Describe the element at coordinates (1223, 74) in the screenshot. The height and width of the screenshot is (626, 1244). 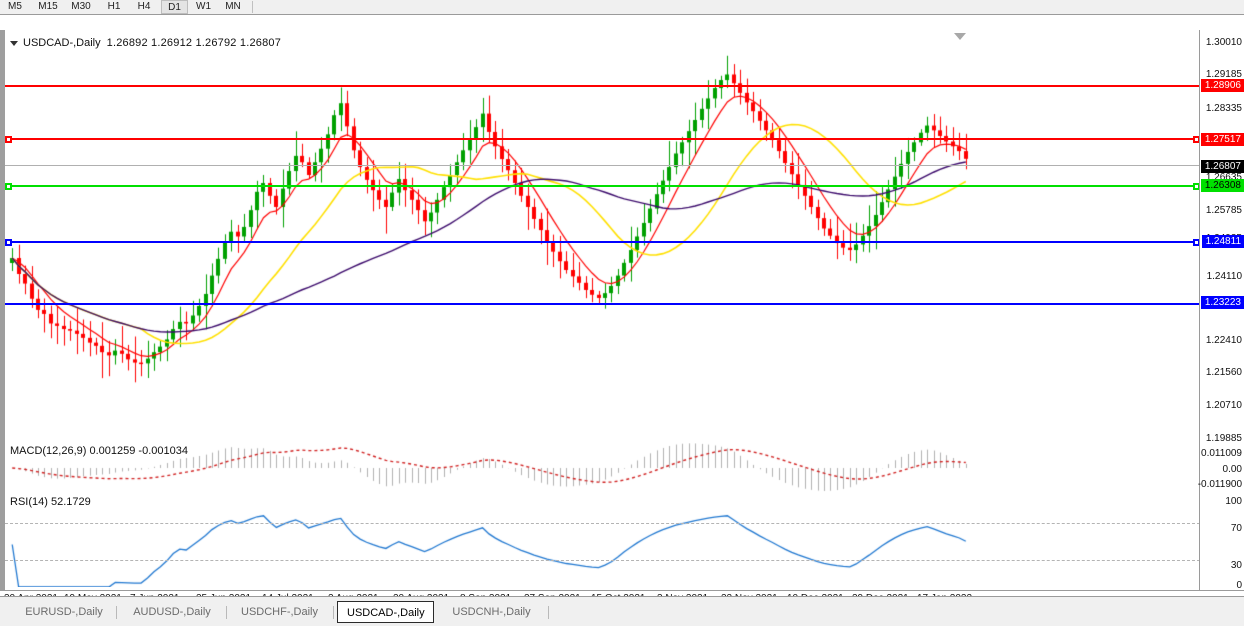
I see `price-tick-label: 1.29185` at that location.